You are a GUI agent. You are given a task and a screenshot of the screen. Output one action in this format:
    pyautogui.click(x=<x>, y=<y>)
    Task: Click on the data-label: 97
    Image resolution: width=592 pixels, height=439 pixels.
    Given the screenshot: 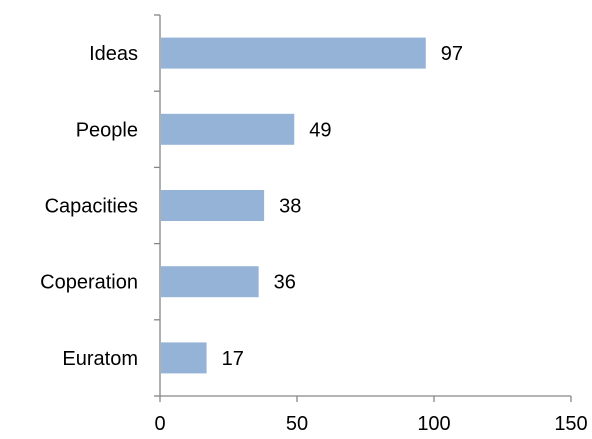 What is the action you would take?
    pyautogui.click(x=452, y=54)
    